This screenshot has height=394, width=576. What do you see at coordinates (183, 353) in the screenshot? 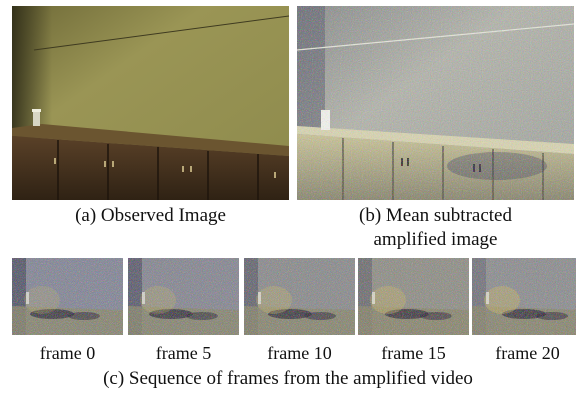
I see `frame-label: frame 5` at bounding box center [183, 353].